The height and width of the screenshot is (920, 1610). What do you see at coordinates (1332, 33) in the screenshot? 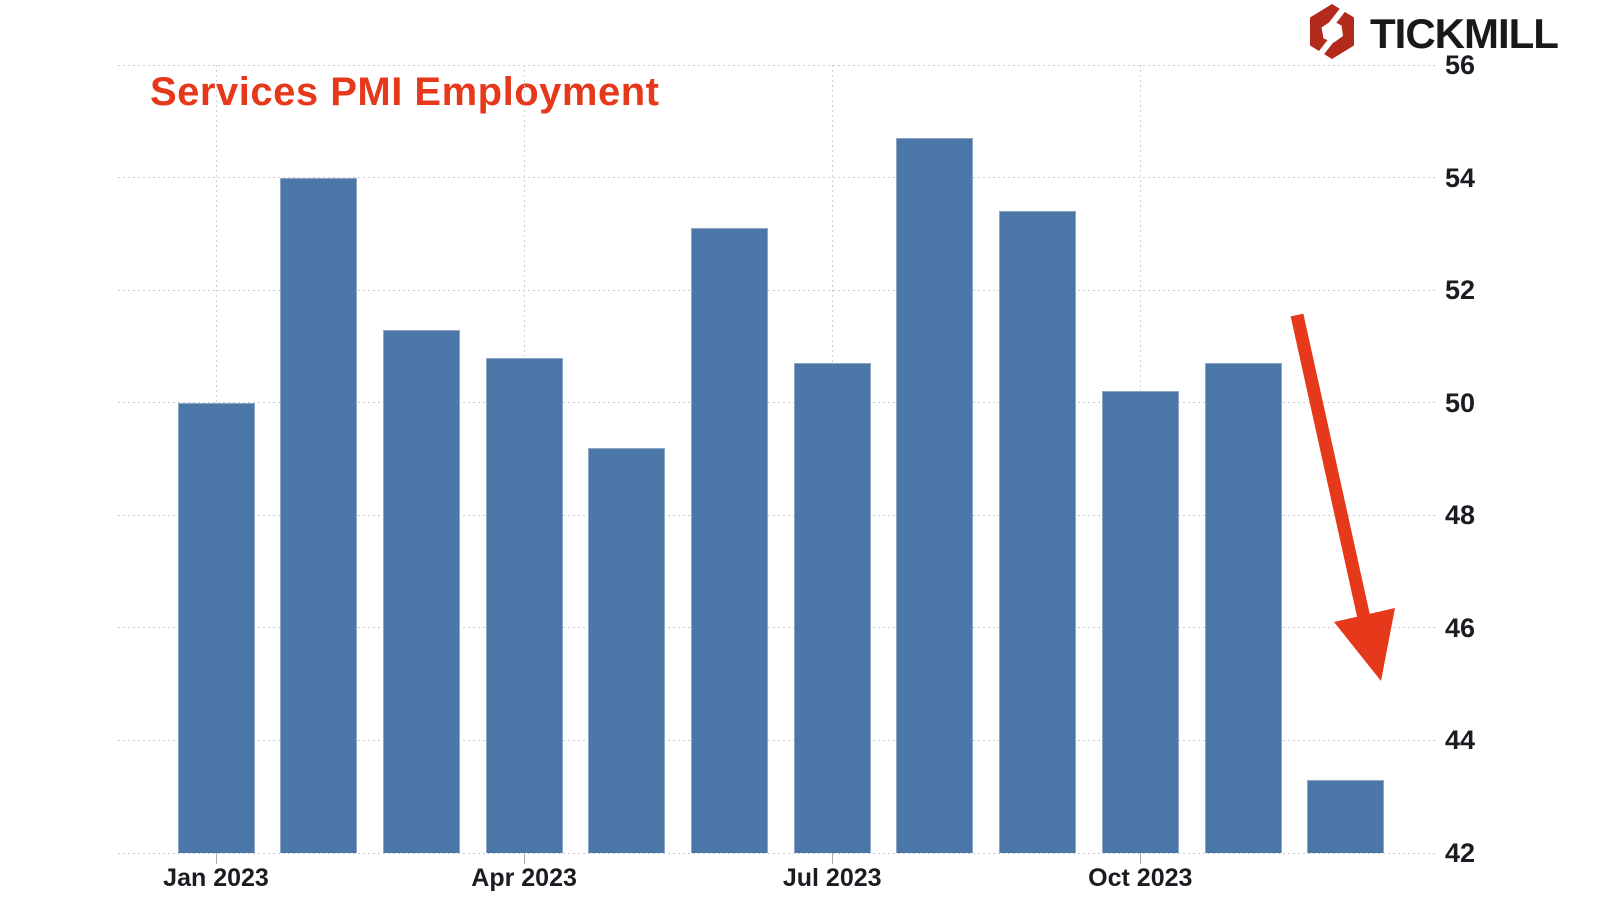
I see `tickmill-logo-icon` at bounding box center [1332, 33].